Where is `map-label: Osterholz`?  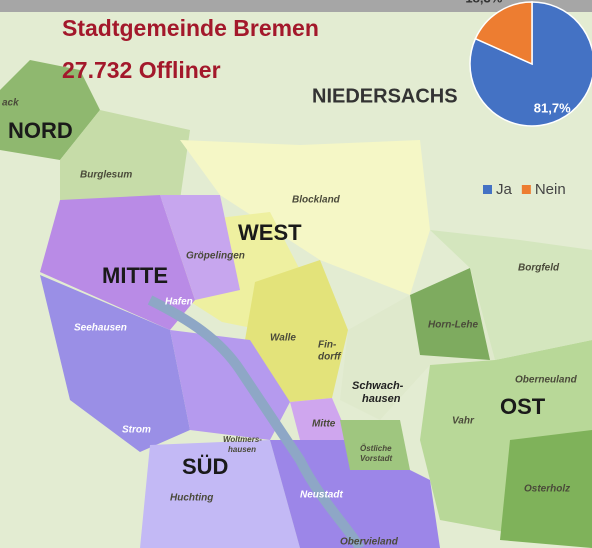
map-label: Osterholz is located at coordinates (547, 489).